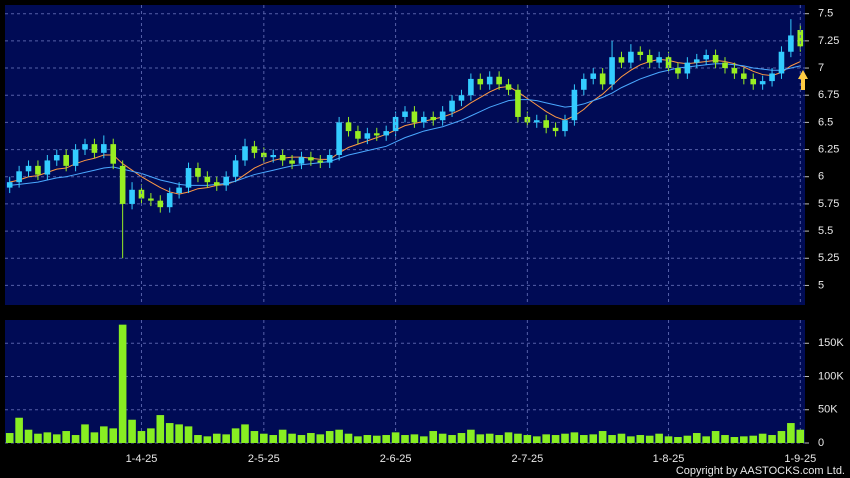 This screenshot has width=850, height=478. I want to click on x-tick-label: 1-9-25, so click(800, 459).